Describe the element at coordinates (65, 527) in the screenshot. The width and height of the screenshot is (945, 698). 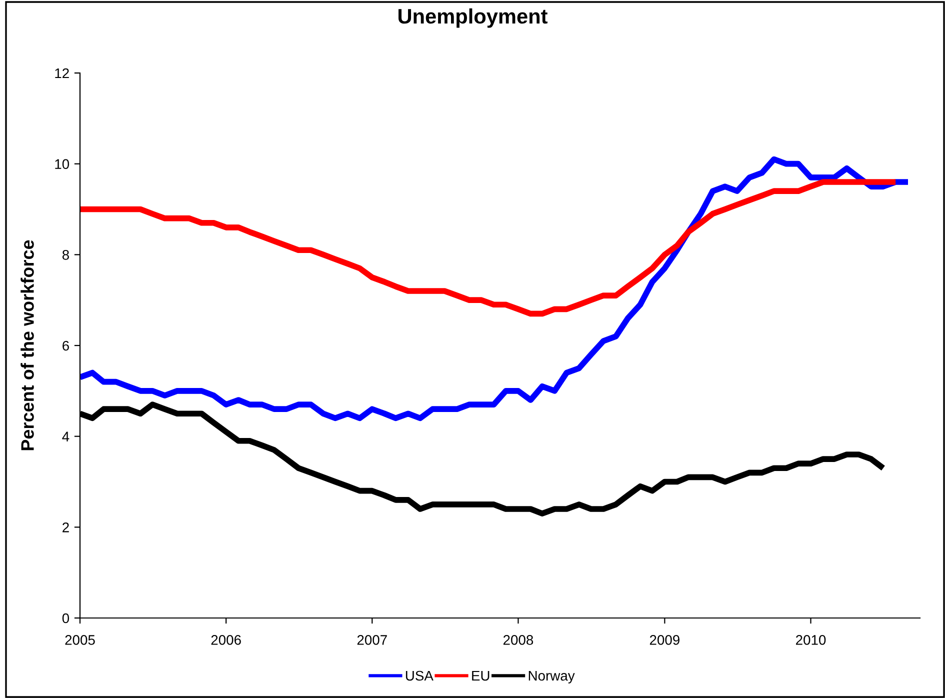
I see `y-tick-label: 2` at that location.